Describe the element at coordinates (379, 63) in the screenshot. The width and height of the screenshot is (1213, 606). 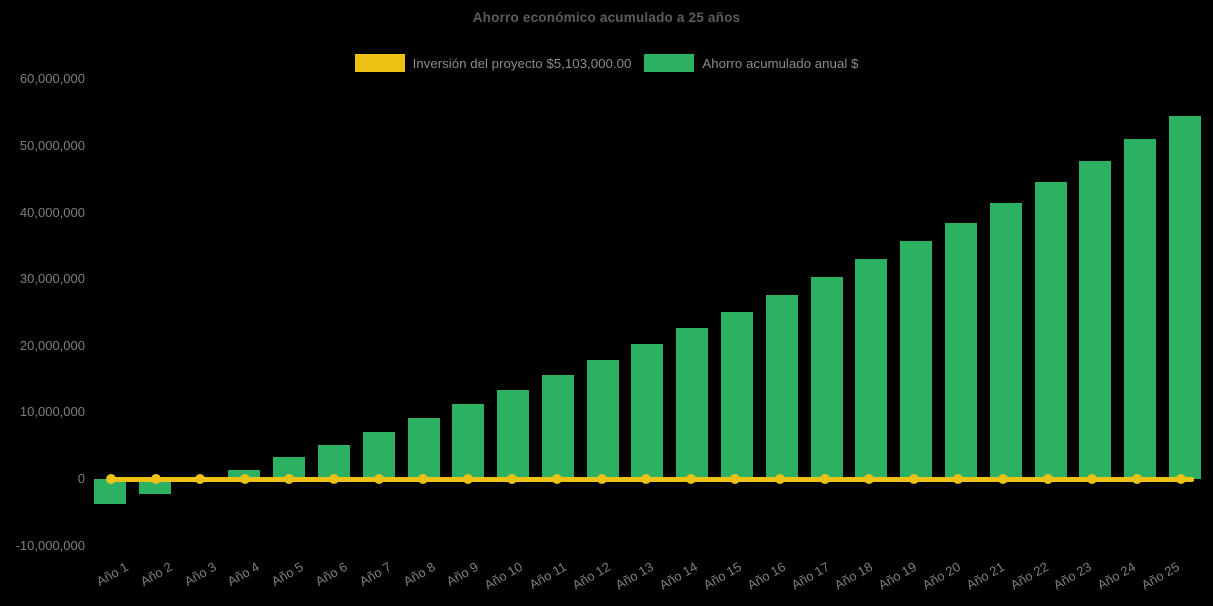
I see `investment-color-swatch-icon` at that location.